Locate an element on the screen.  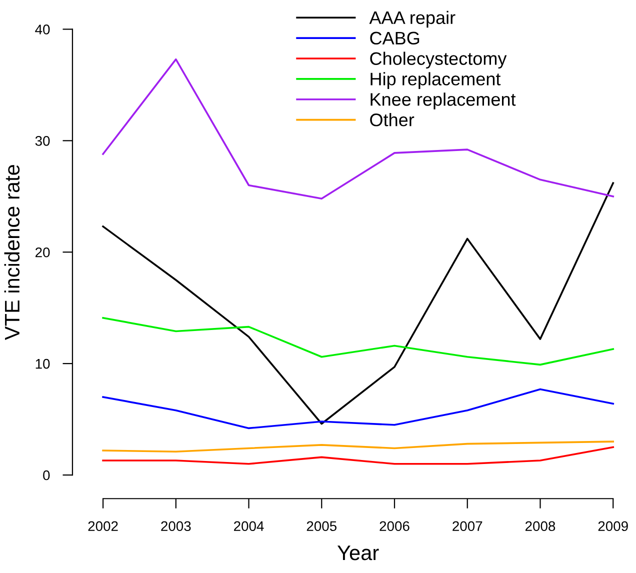
legend-label: Cholecystectomy is located at coordinates (438, 60).